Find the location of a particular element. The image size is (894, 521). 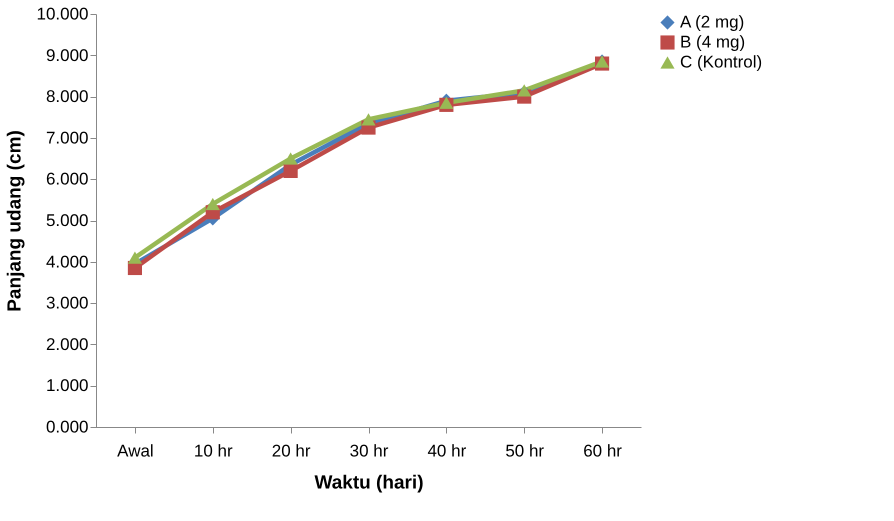

x-tick-label: 10 hr is located at coordinates (213, 451).